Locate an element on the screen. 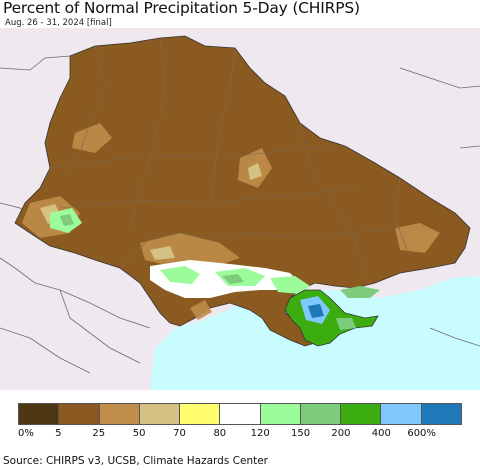 Image resolution: width=480 pixels, height=470 pixels. map-subtitle: Aug. 26 - 31, 2024 [final] is located at coordinates (58, 23).